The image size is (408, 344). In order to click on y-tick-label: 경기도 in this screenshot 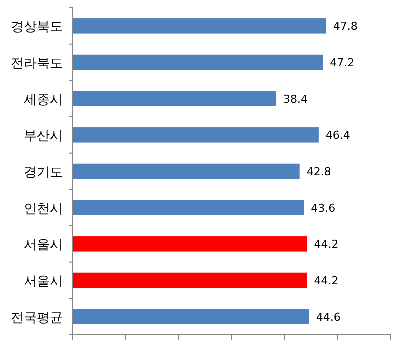, I will do `click(43, 173)`.